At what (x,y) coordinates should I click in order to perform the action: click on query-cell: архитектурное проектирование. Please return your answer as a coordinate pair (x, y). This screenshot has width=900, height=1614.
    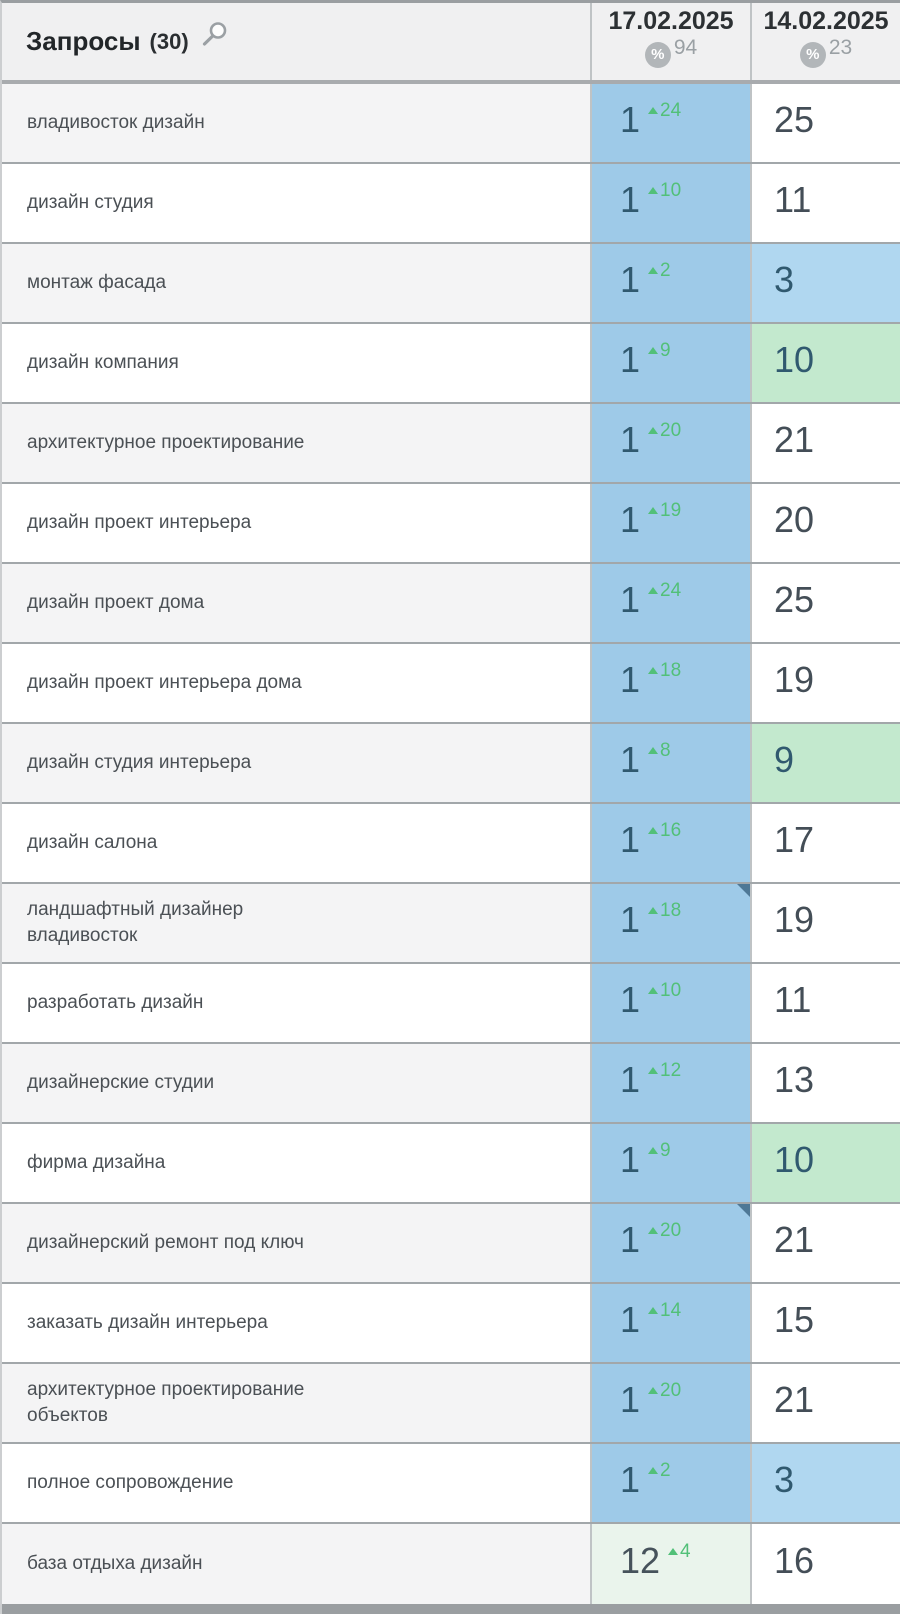
    Looking at the image, I should click on (296, 443).